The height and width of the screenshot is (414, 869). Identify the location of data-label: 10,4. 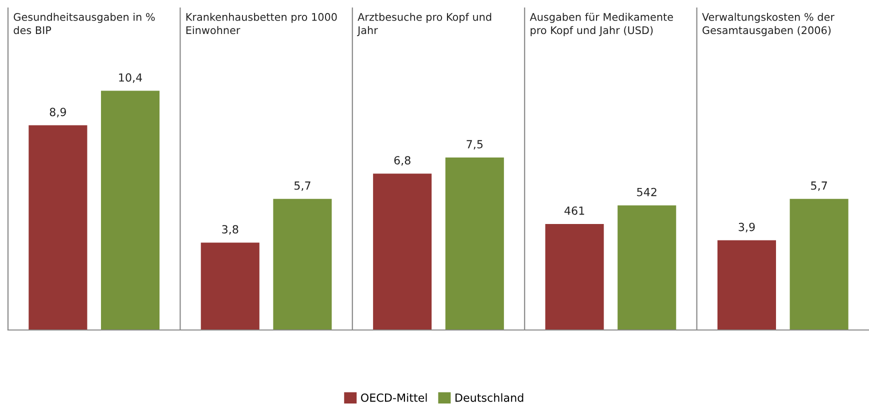
(130, 78).